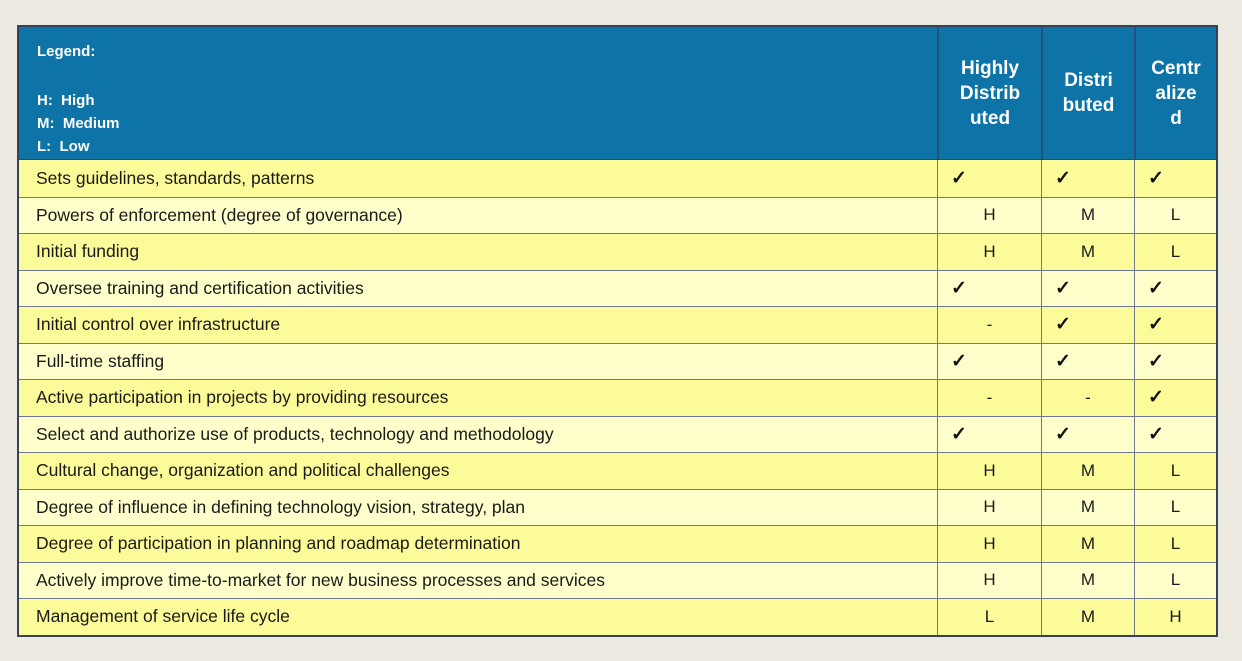 This screenshot has height=661, width=1242. What do you see at coordinates (78, 123) in the screenshot?
I see `legend-entry-medium: M: Medium` at bounding box center [78, 123].